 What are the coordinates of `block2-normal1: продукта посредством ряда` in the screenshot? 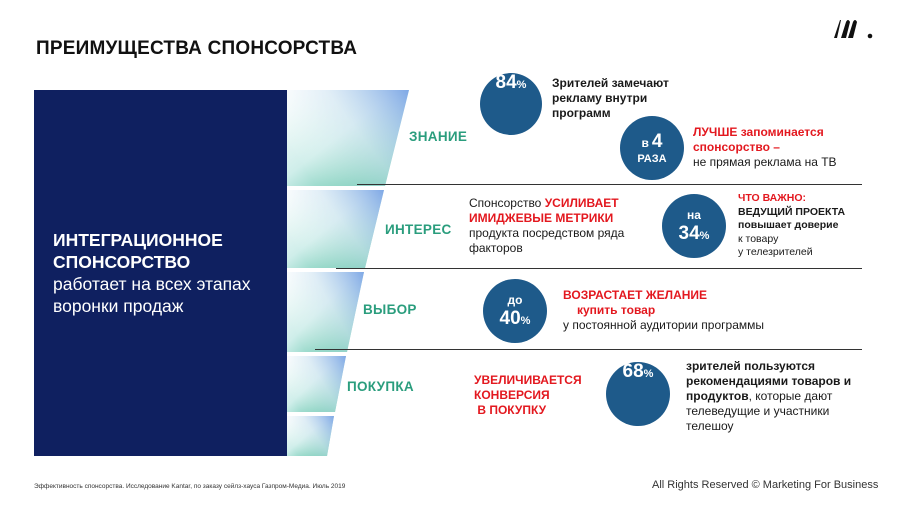 It's located at (547, 233).